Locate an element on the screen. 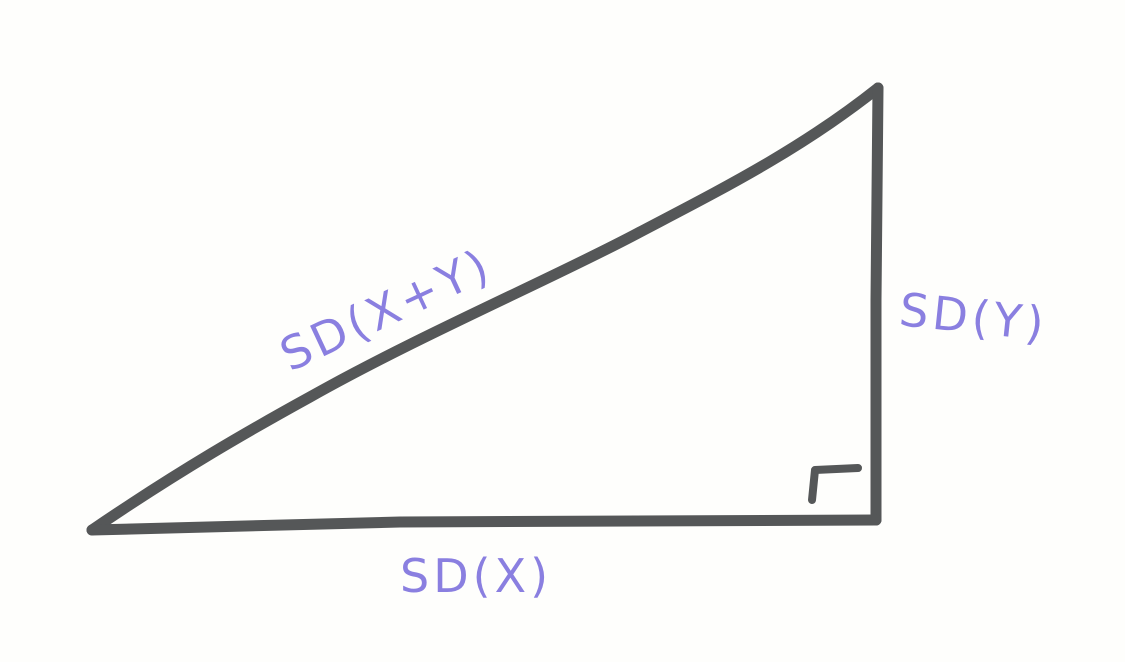  vertical-leg-line is located at coordinates (877, 304).